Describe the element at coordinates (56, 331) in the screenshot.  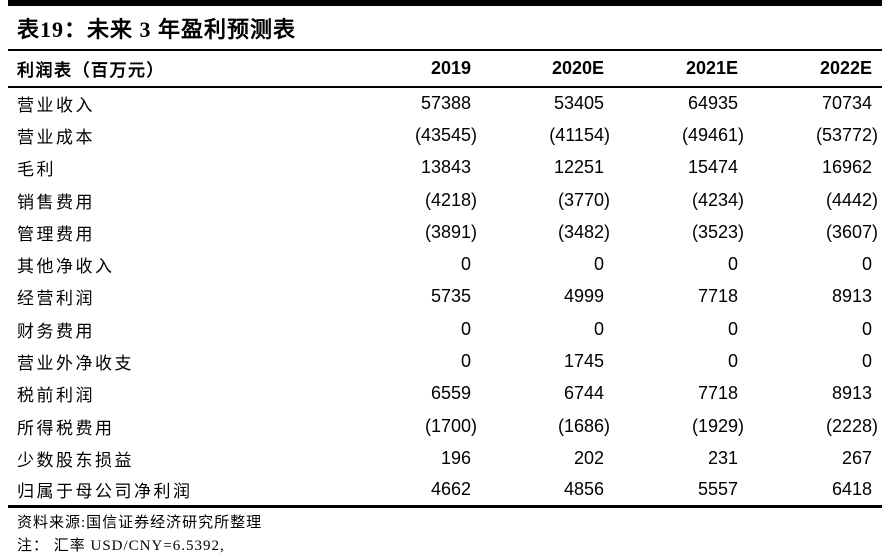
I see `row-label: 财务费用` at that location.